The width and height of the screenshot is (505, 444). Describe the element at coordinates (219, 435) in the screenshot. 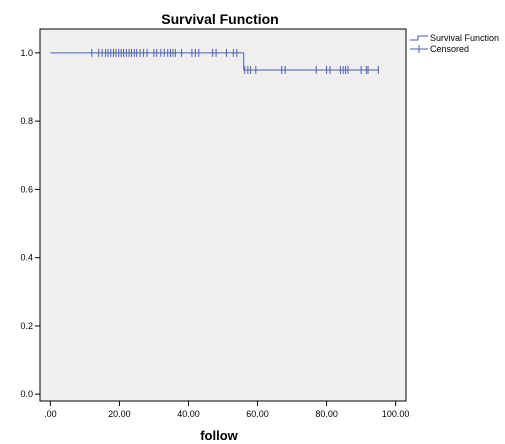

I see `x-axis-title: follow` at that location.